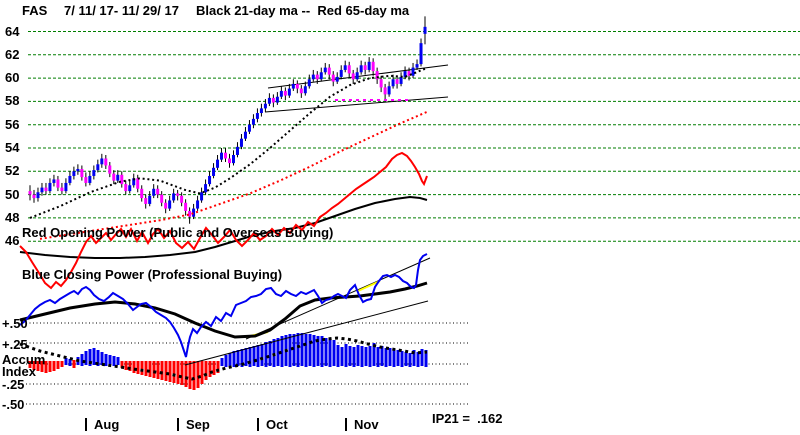 This screenshot has height=435, width=800. What do you see at coordinates (467, 418) in the screenshot?
I see `ip21-label: IP21 = .162` at bounding box center [467, 418].